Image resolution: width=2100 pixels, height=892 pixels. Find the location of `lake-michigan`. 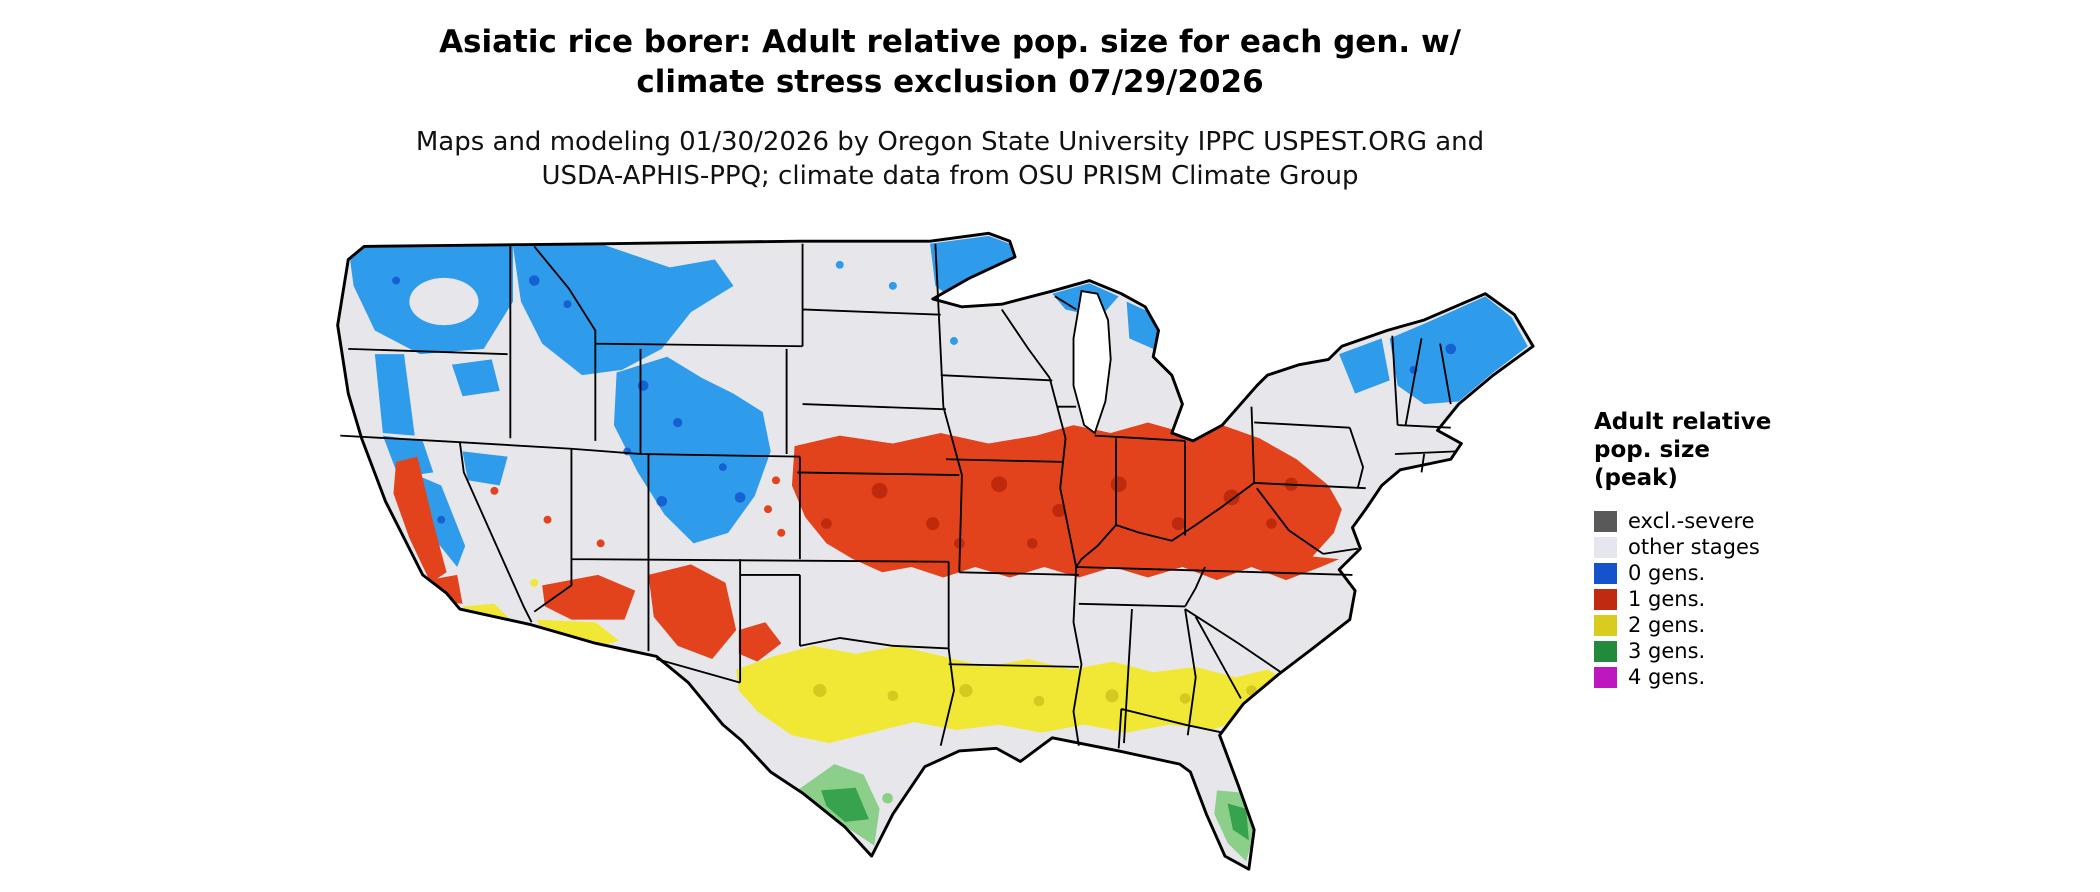

lake-michigan is located at coordinates (1092, 362).